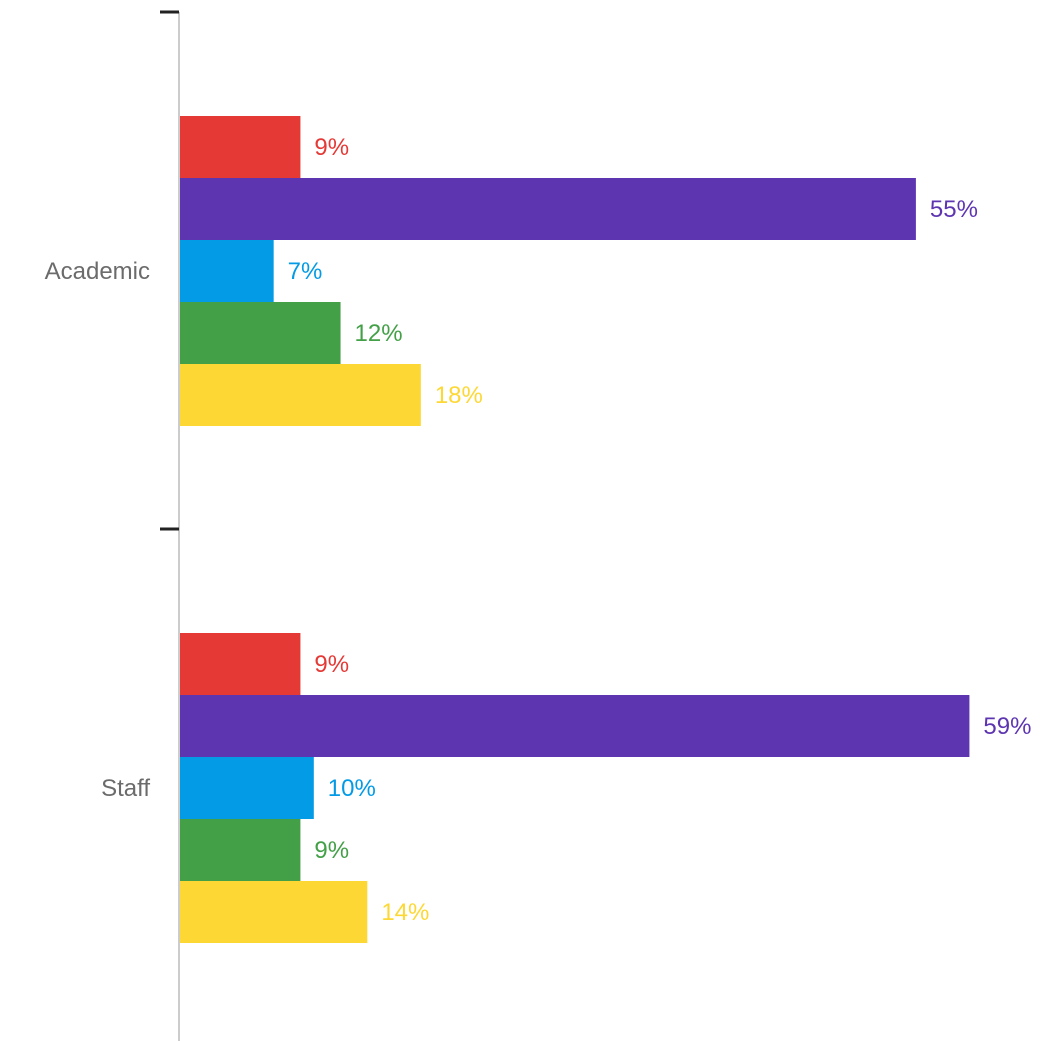  Describe the element at coordinates (125, 788) in the screenshot. I see `category-label-staff: Staff` at that location.